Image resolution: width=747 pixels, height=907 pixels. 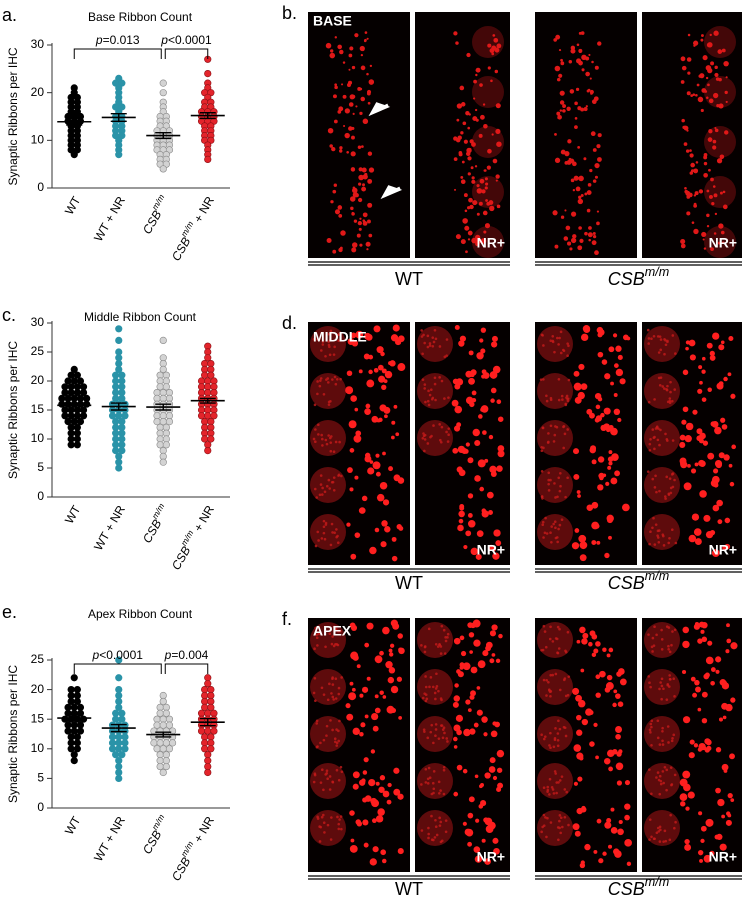 I want to click on y-tick-label: 25, so click(x=38, y=351).